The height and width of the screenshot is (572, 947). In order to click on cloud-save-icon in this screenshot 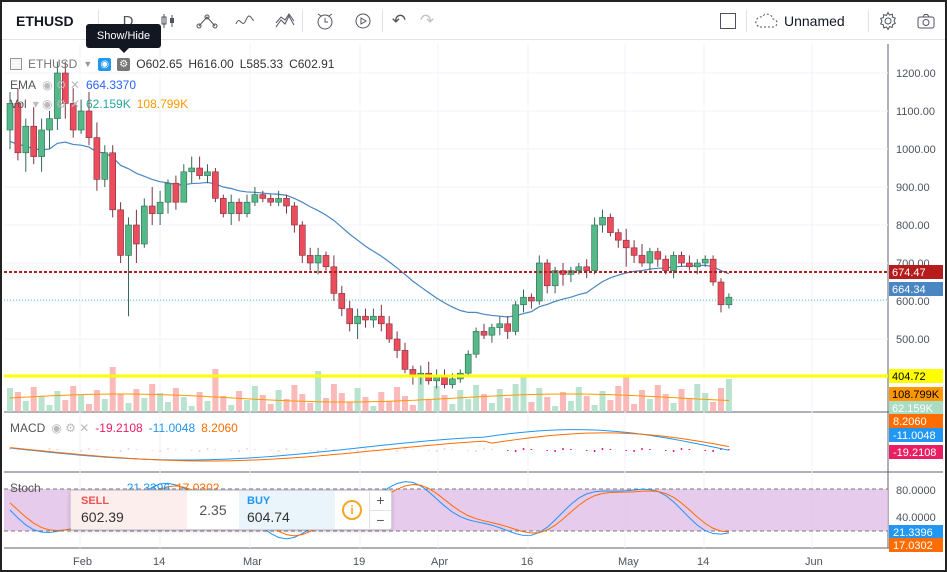, I will do `click(766, 21)`.